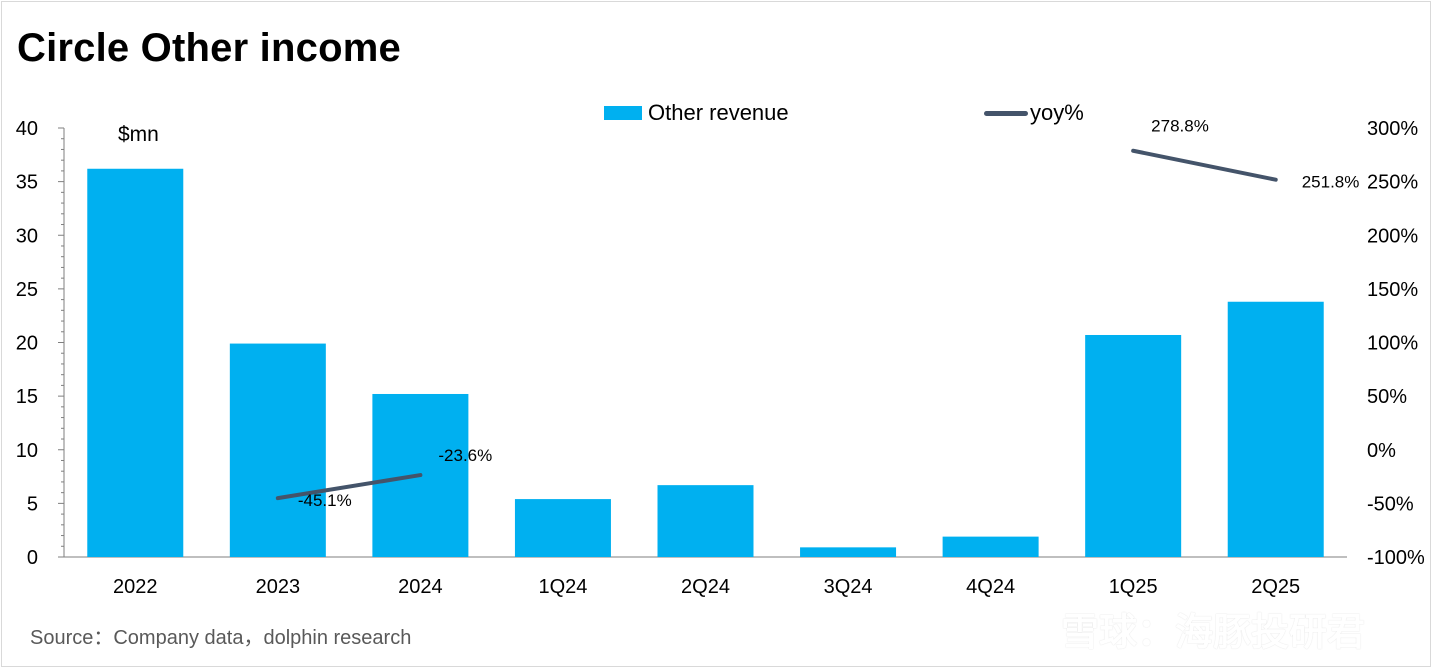 The image size is (1434, 670). I want to click on x-axis-tick-label: 3Q24, so click(848, 587).